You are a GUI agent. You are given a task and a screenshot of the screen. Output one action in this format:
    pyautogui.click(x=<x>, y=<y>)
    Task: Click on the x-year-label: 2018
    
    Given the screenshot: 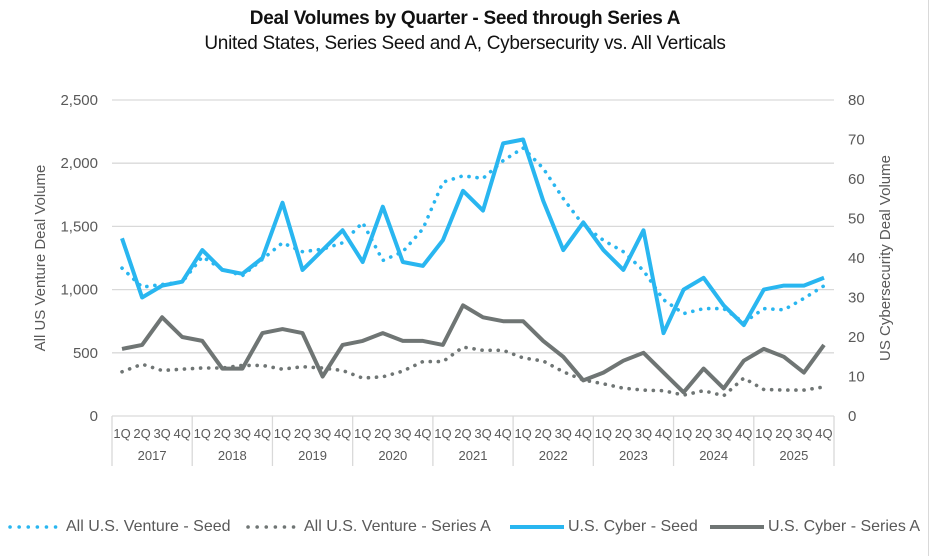 What is the action you would take?
    pyautogui.click(x=232, y=455)
    